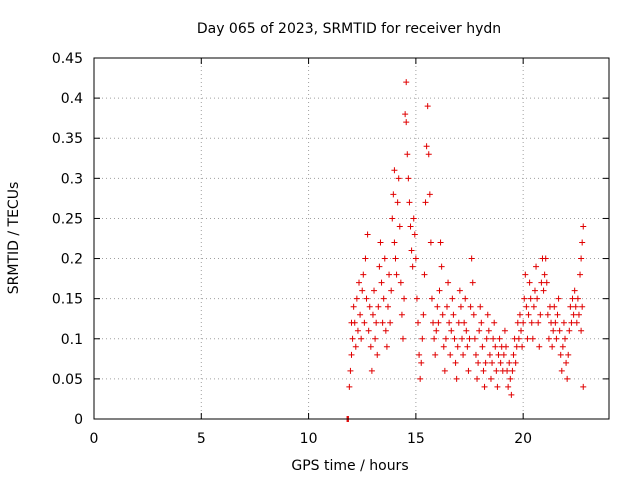 This screenshot has height=480, width=640. Describe the element at coordinates (72, 99) in the screenshot. I see `y-tick-label: 0.4` at that location.